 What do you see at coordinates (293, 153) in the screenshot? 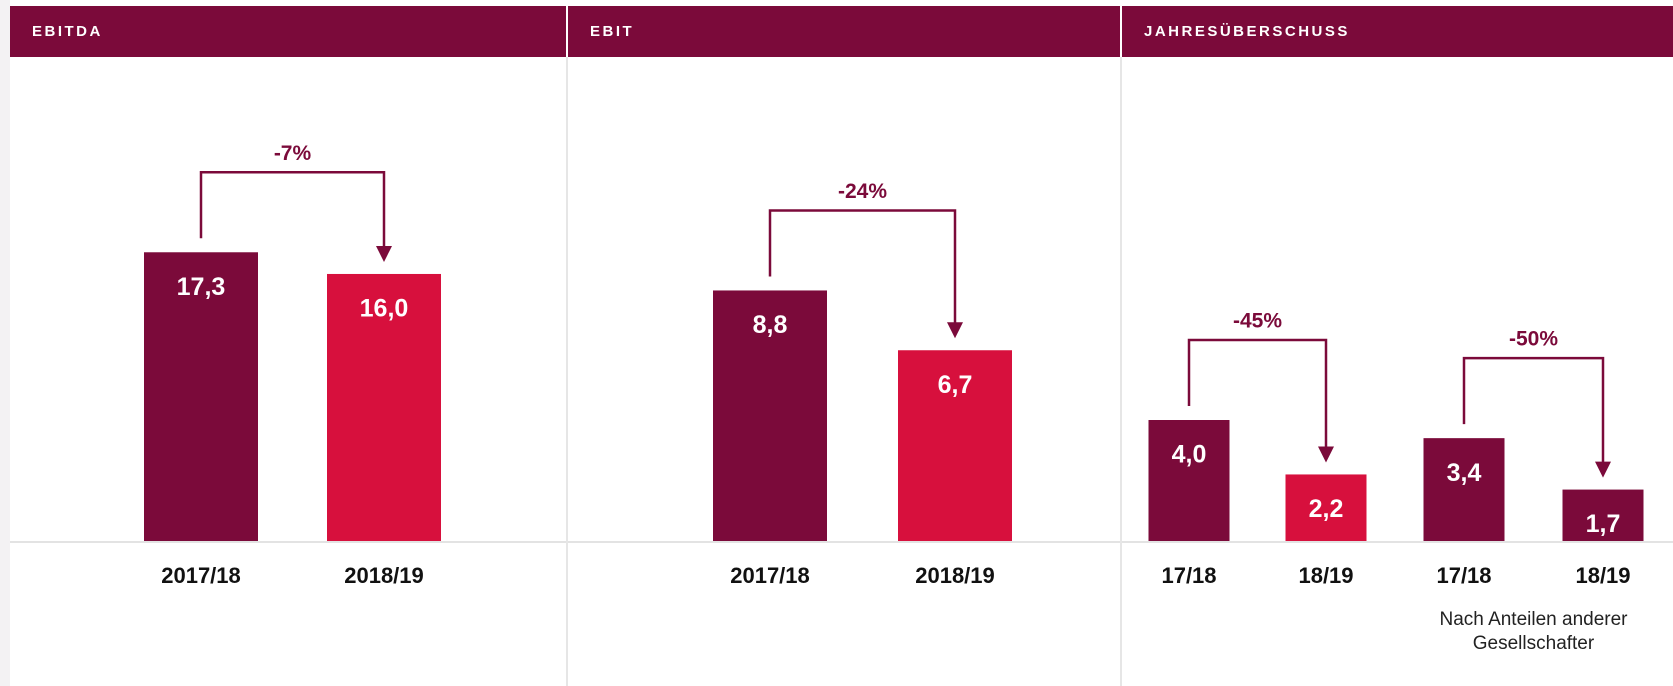
I see `change-label: -7%` at bounding box center [293, 153].